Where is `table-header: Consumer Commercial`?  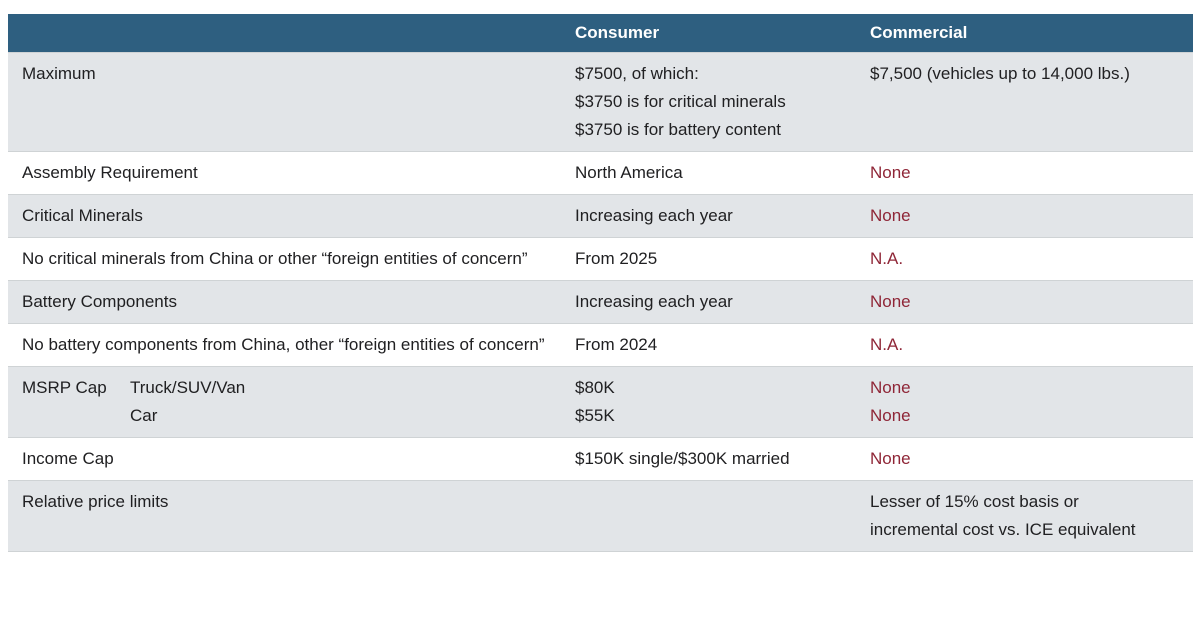 table-header: Consumer Commercial is located at coordinates (600, 33).